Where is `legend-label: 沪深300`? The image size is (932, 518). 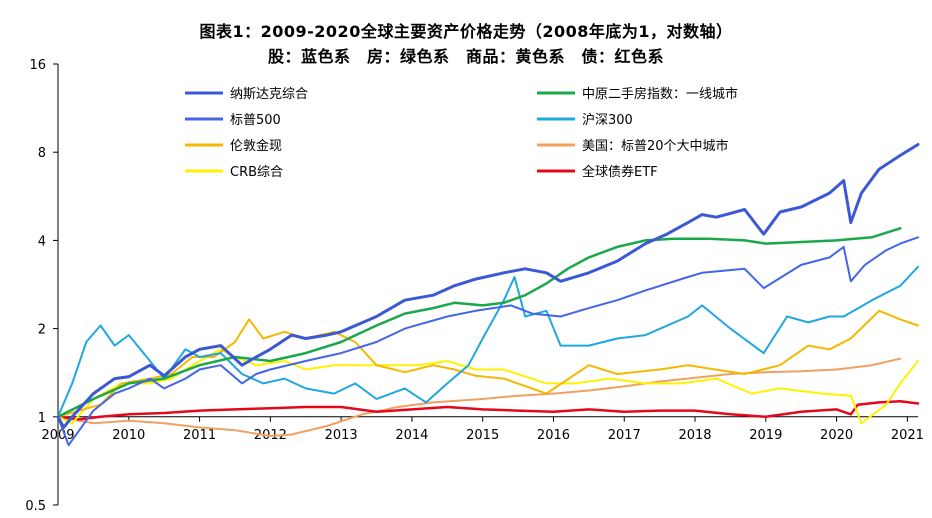 legend-label: 沪深300 is located at coordinates (607, 120).